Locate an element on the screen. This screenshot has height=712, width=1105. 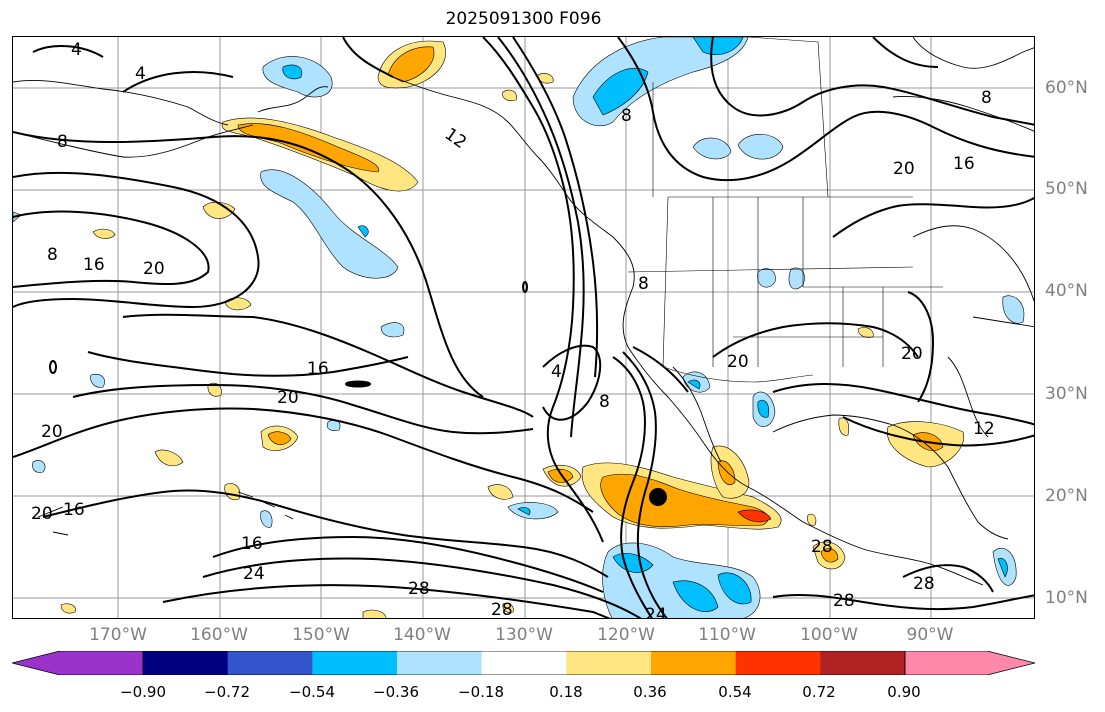
longitude-label: 170°W is located at coordinates (118, 635).